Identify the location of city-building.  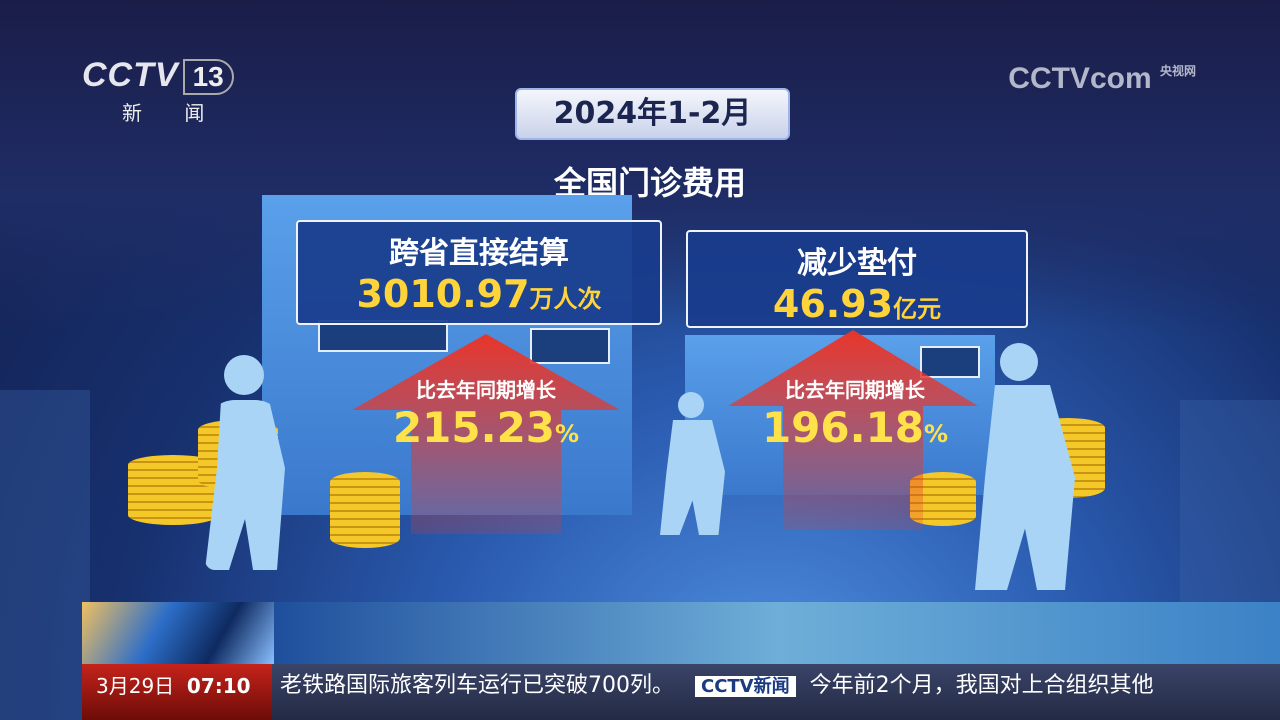
(45, 555).